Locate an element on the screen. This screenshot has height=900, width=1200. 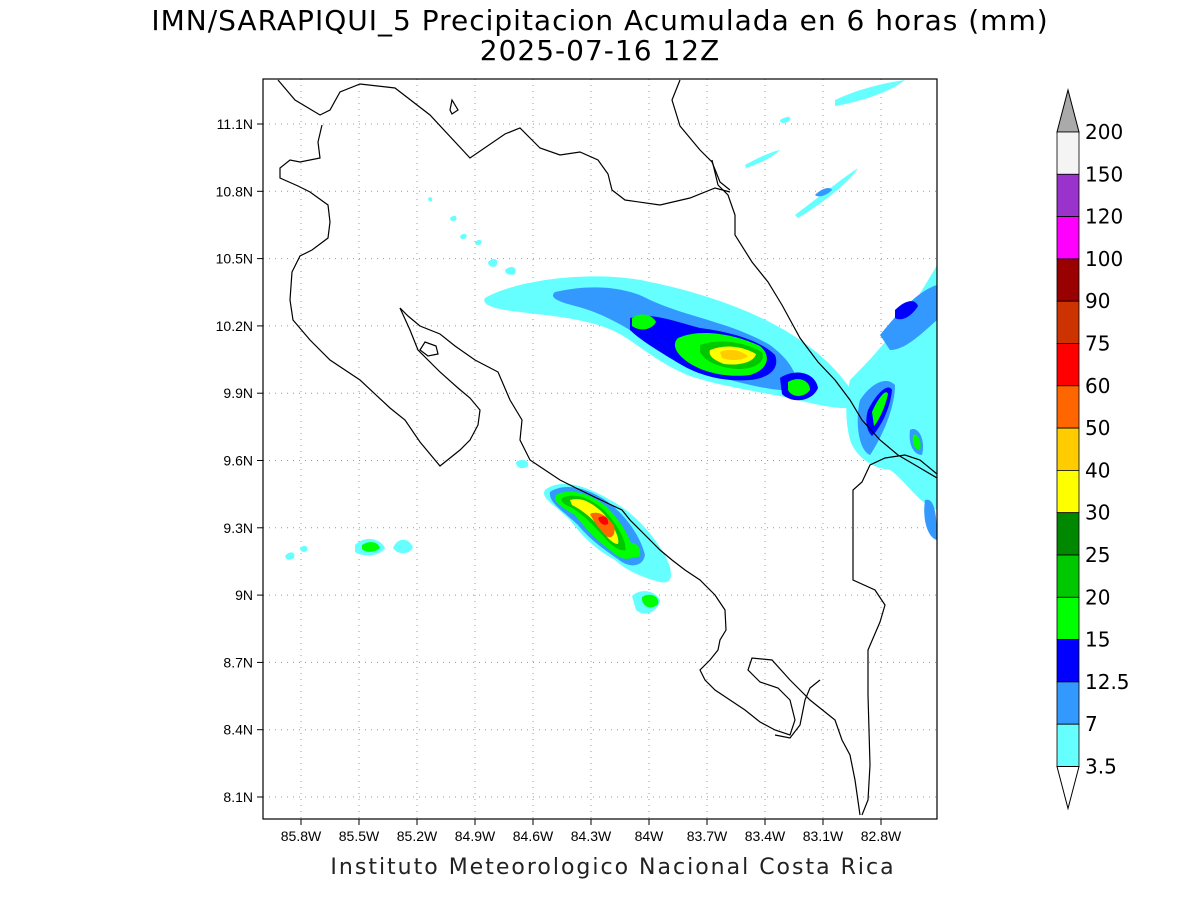
colorbar-under-arrow is located at coordinates (1068, 788).